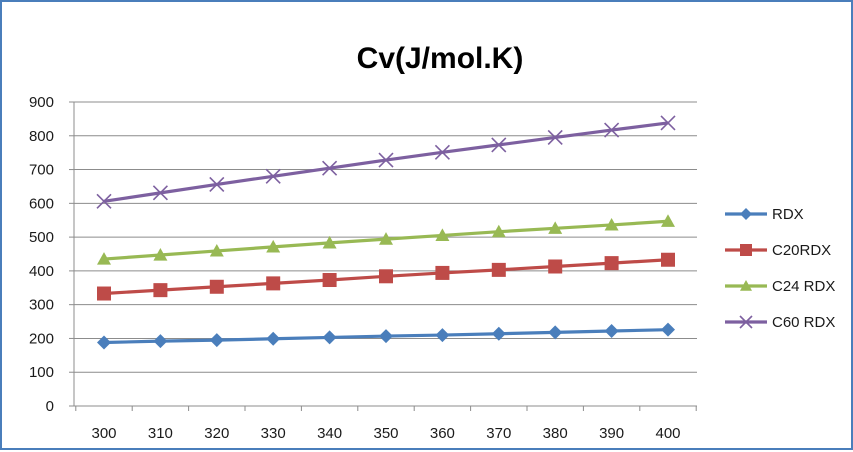 The width and height of the screenshot is (853, 452). I want to click on x-tick-label: 350, so click(385, 433).